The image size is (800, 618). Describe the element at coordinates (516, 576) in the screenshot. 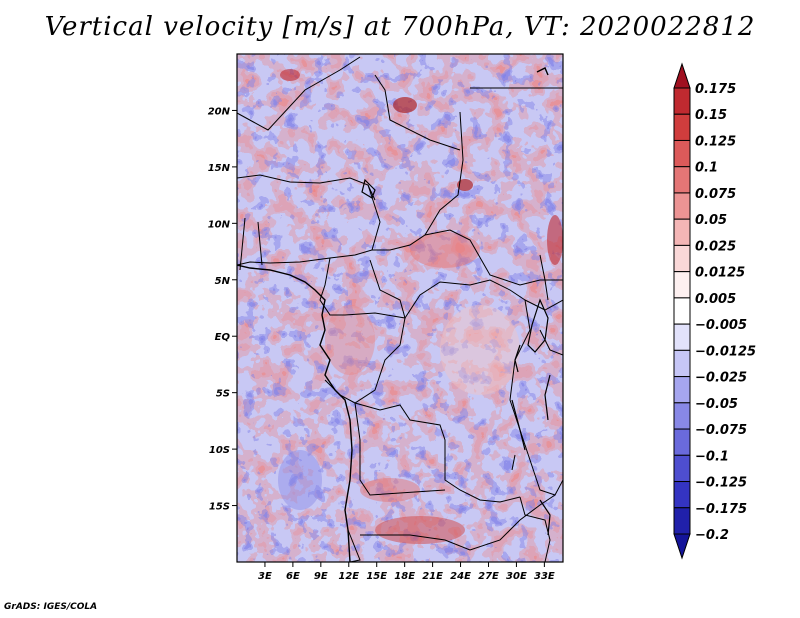

I see `x-tick-label: 30E` at that location.